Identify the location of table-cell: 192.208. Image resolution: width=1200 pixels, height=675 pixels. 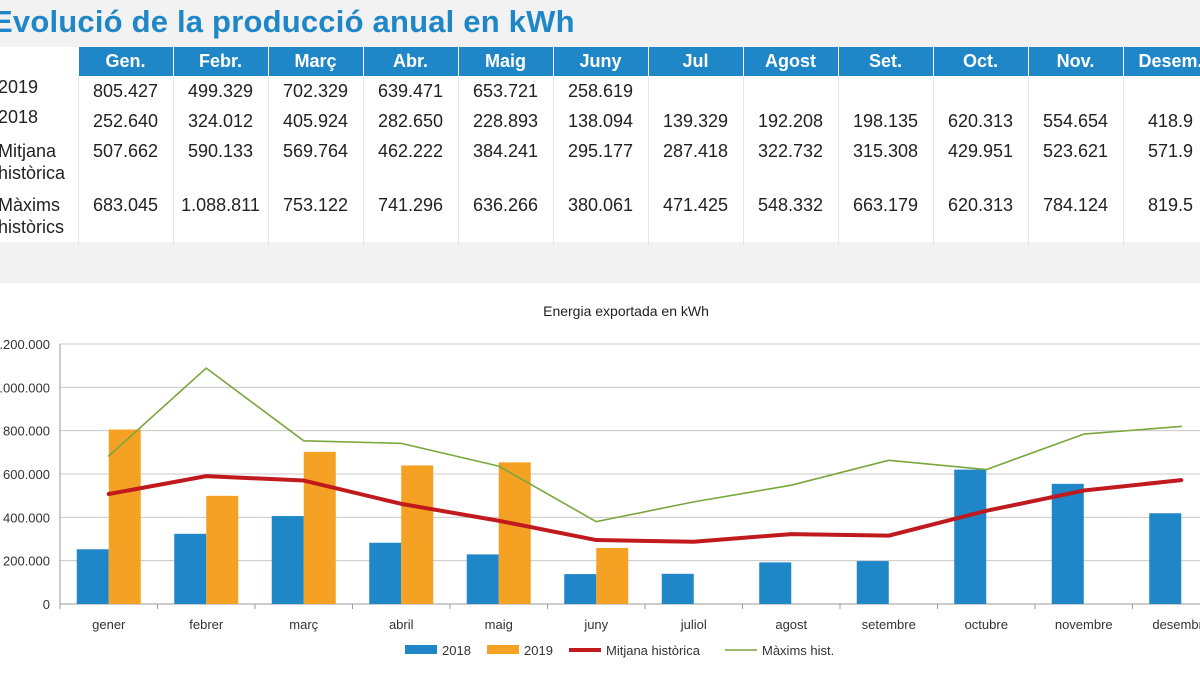
(791, 121).